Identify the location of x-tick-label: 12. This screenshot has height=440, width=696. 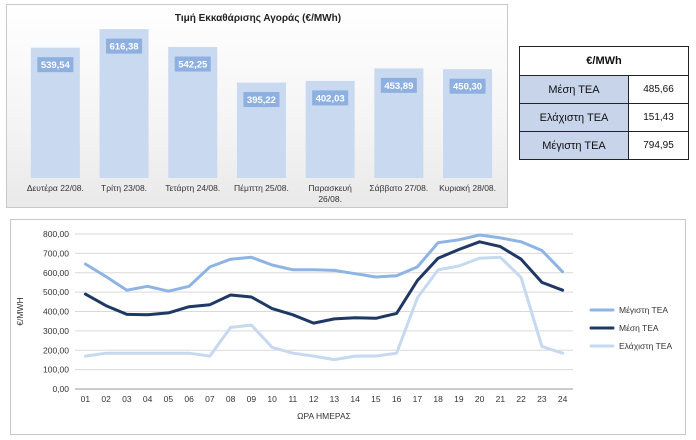
(314, 399).